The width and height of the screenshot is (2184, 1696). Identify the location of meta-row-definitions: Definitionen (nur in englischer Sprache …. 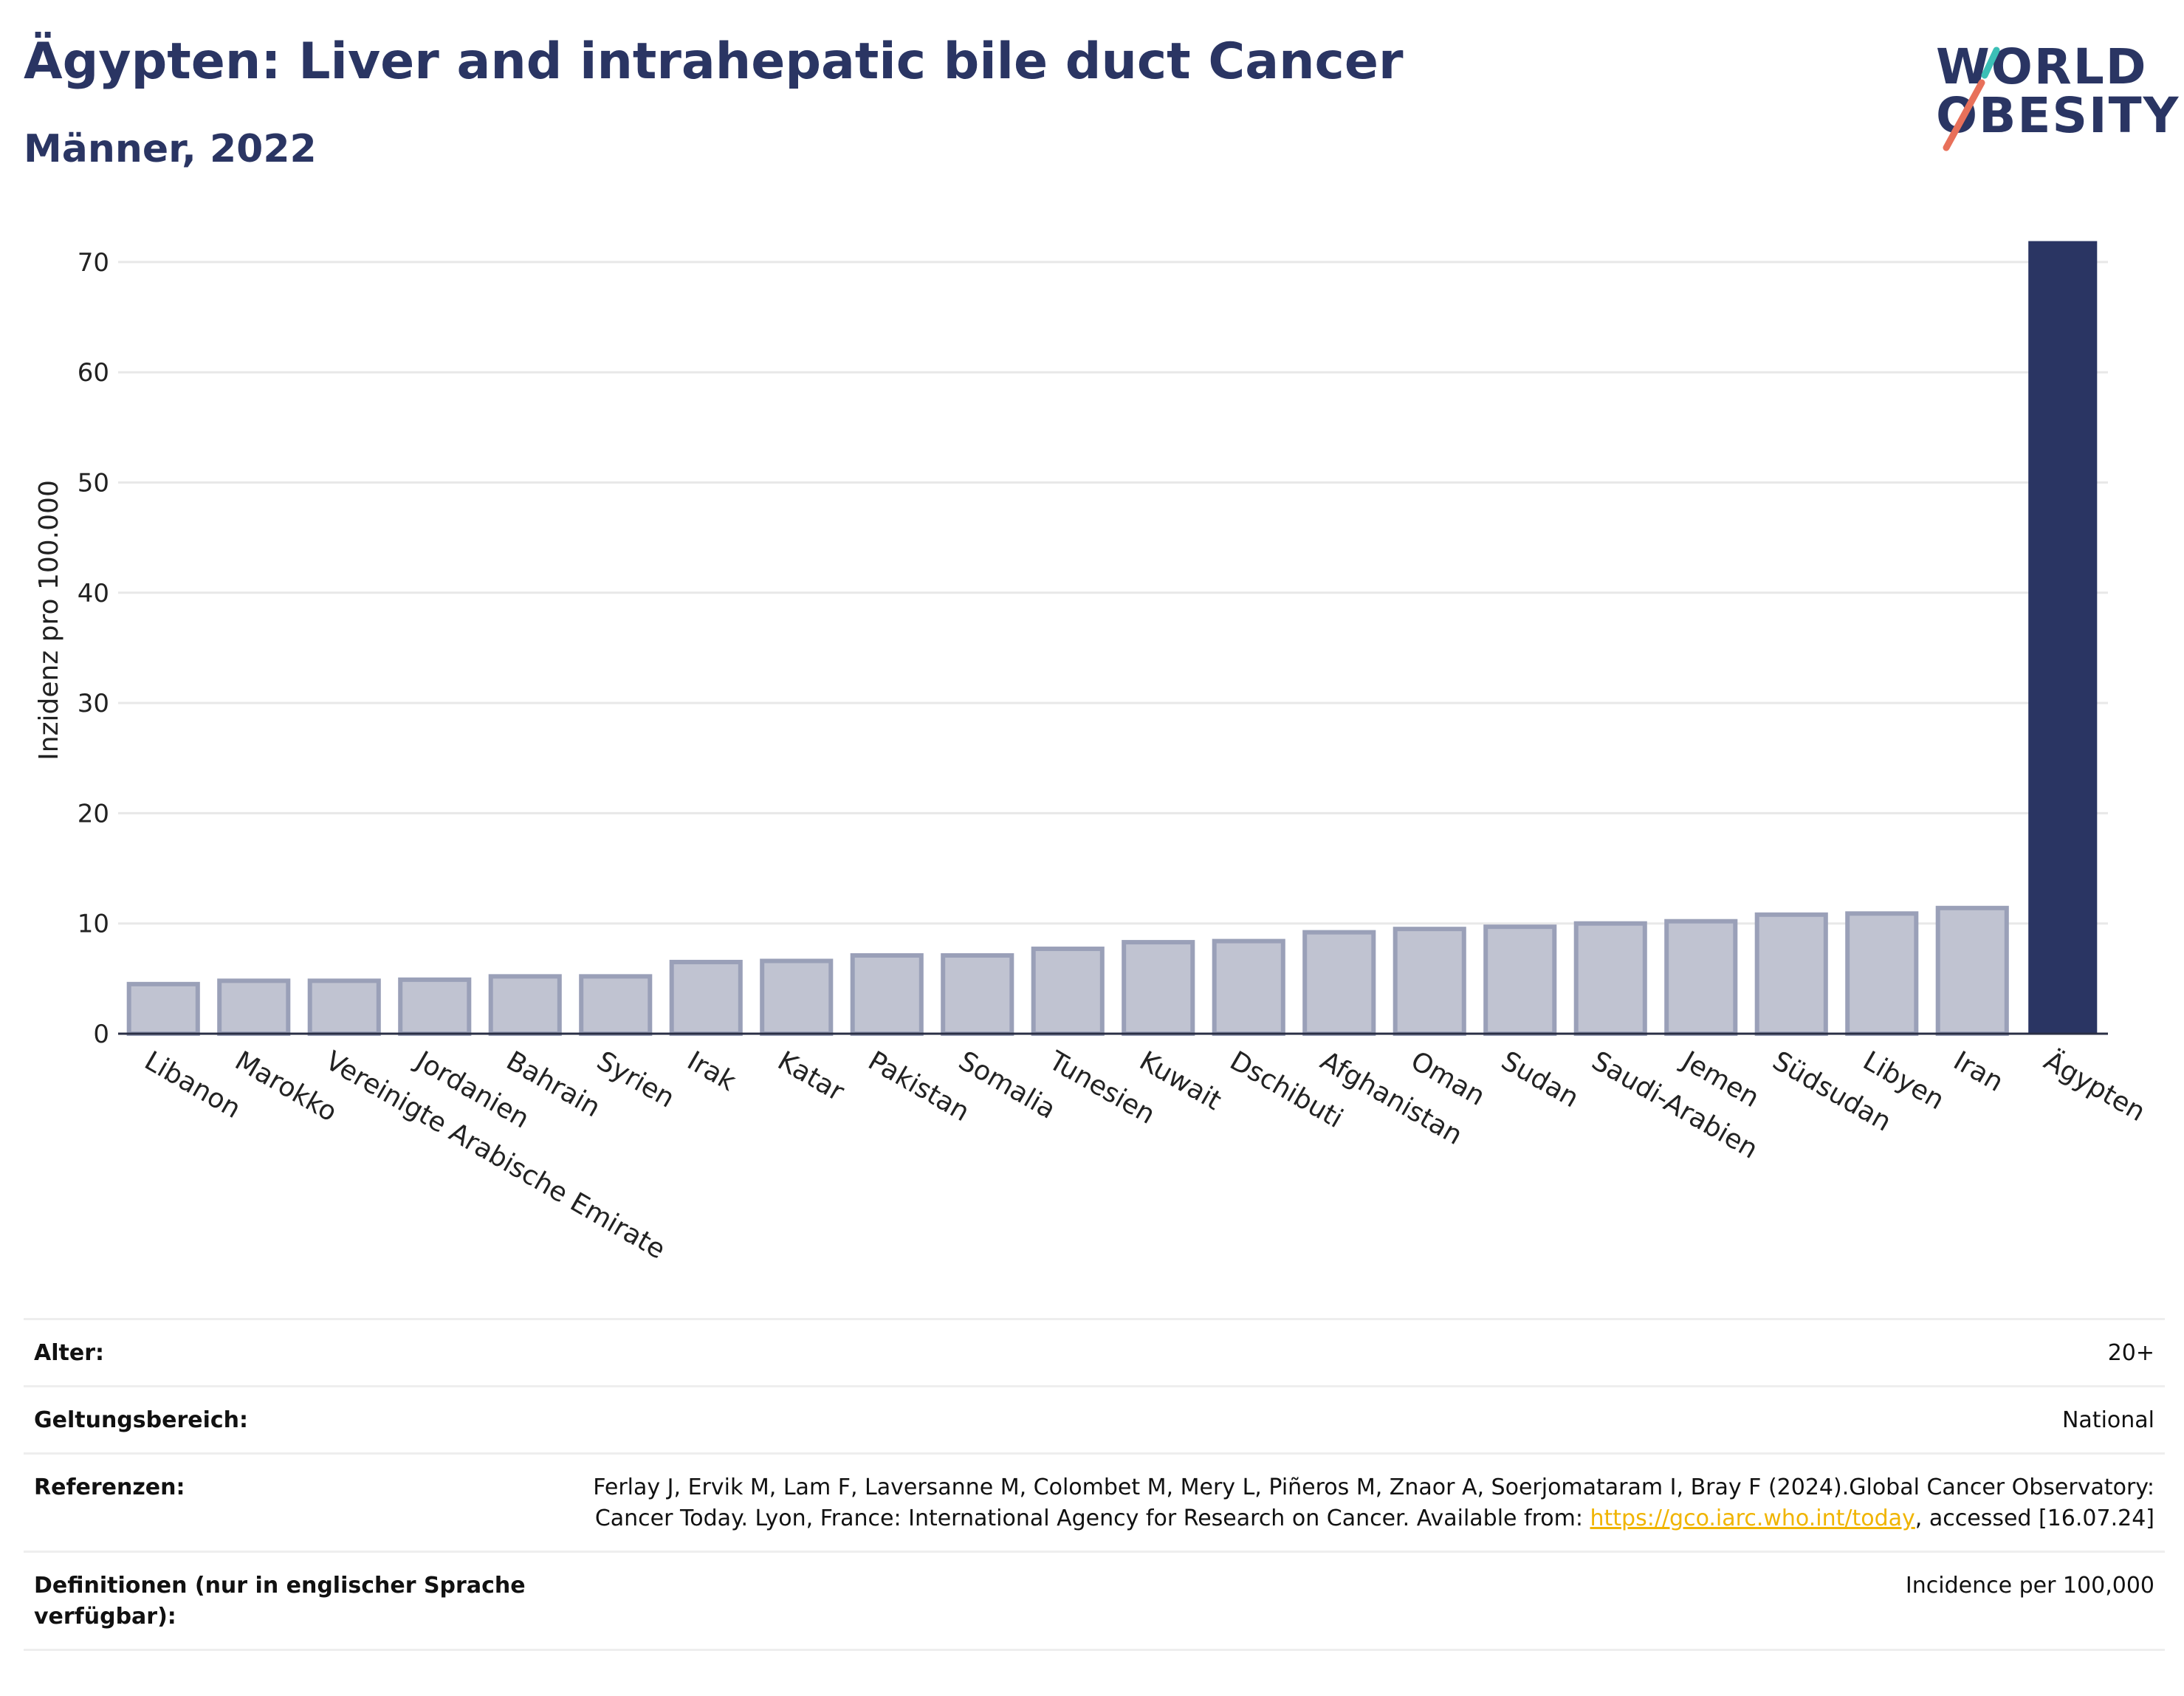
(1095, 1601).